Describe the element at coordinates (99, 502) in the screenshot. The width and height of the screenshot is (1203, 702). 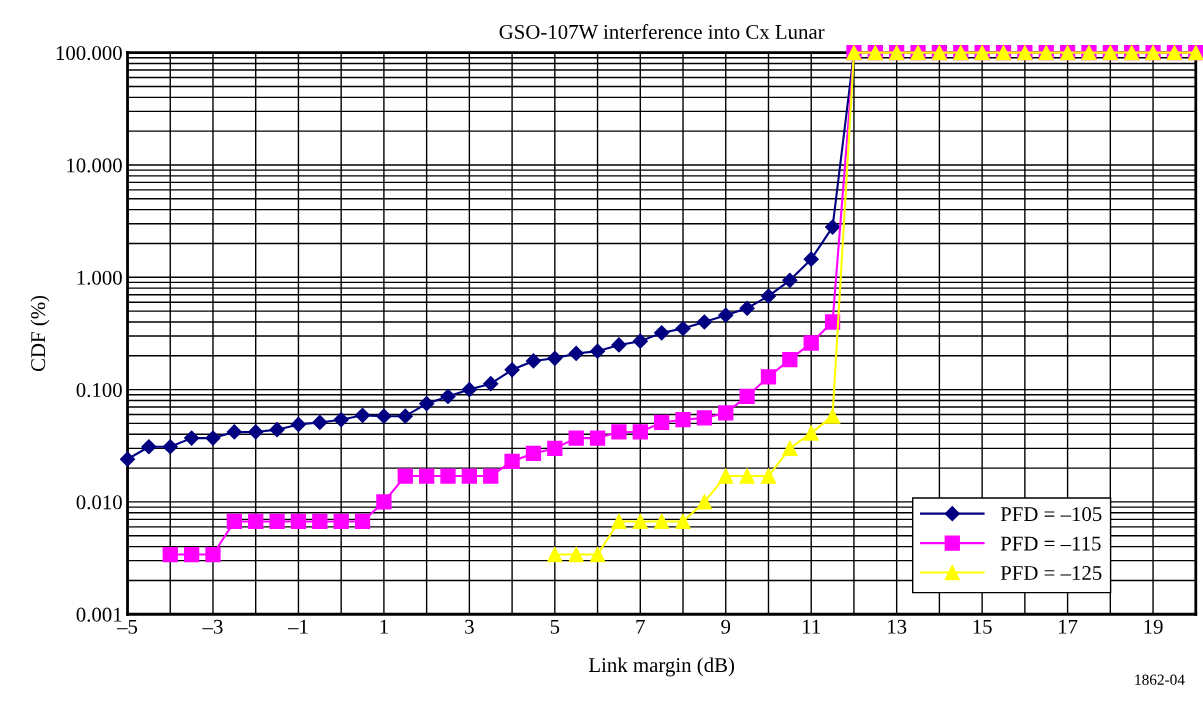
I see `y-tick-label: 0.010` at that location.